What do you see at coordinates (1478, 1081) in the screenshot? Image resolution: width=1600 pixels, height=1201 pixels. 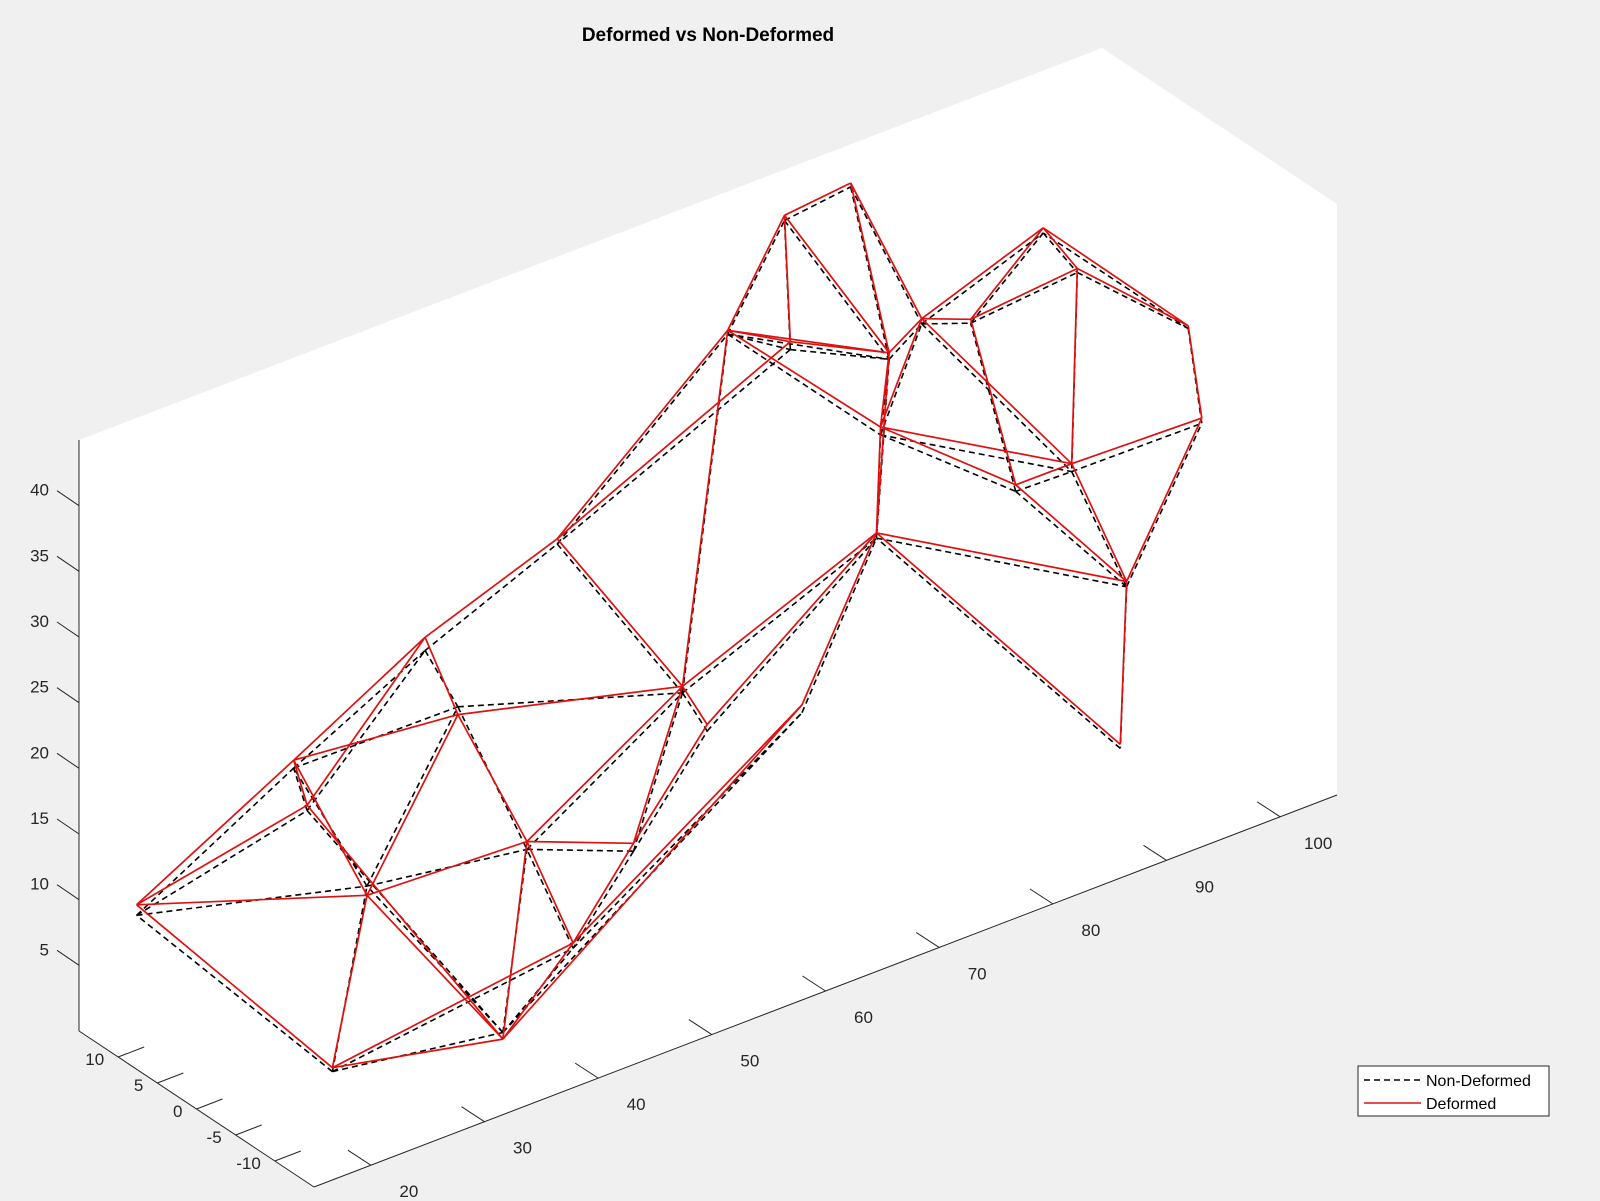 I see `legend-label-non-deformed: Non-Deformed` at bounding box center [1478, 1081].